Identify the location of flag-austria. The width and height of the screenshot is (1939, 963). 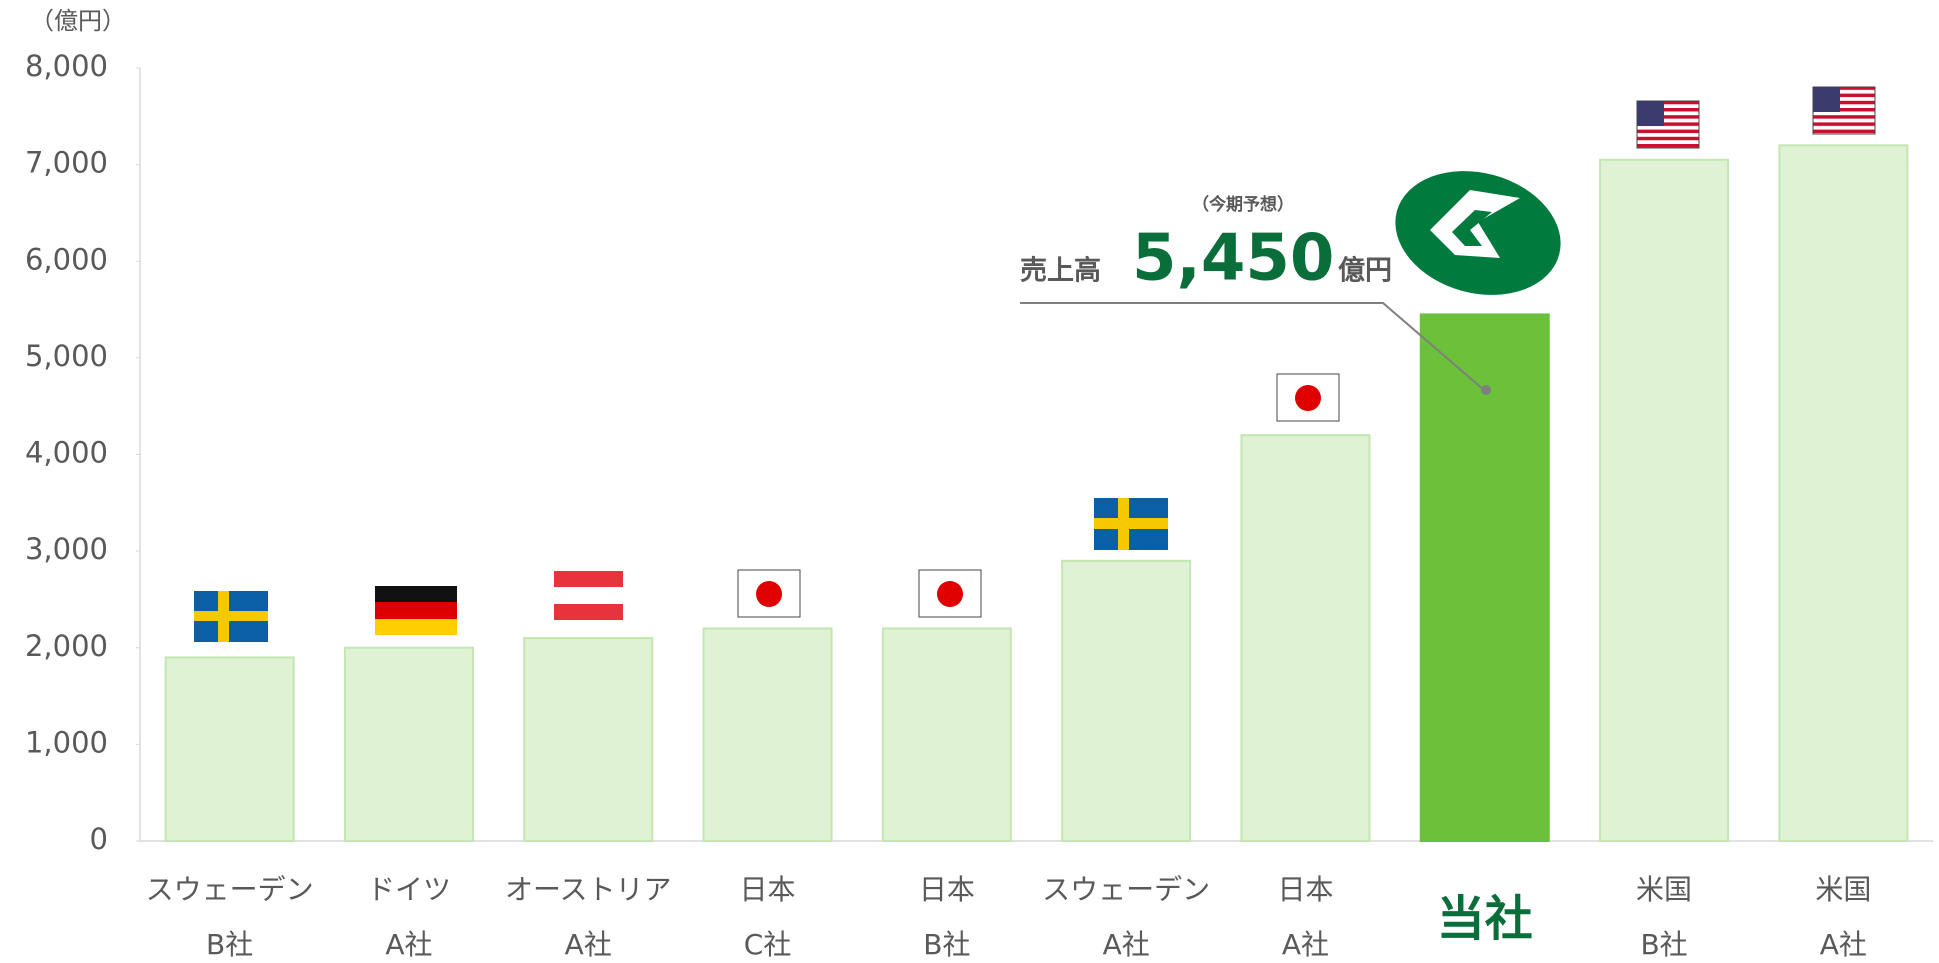
(588, 595).